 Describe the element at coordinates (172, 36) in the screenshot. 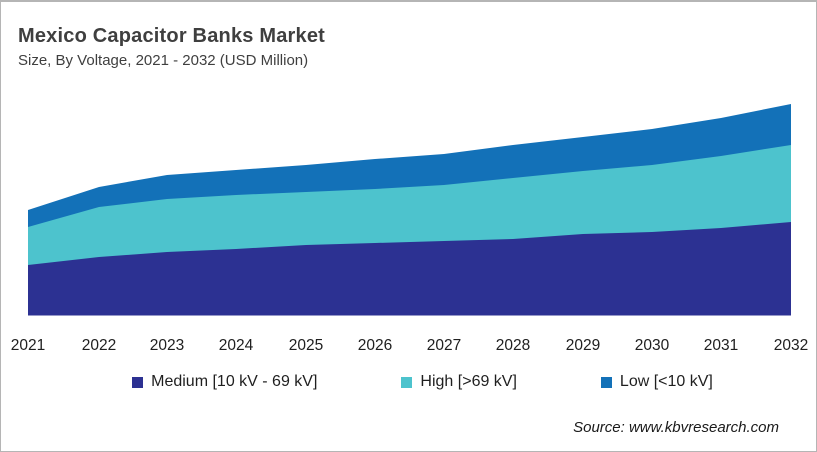

I see `page-title: Mexico Capacitor Banks Market` at that location.